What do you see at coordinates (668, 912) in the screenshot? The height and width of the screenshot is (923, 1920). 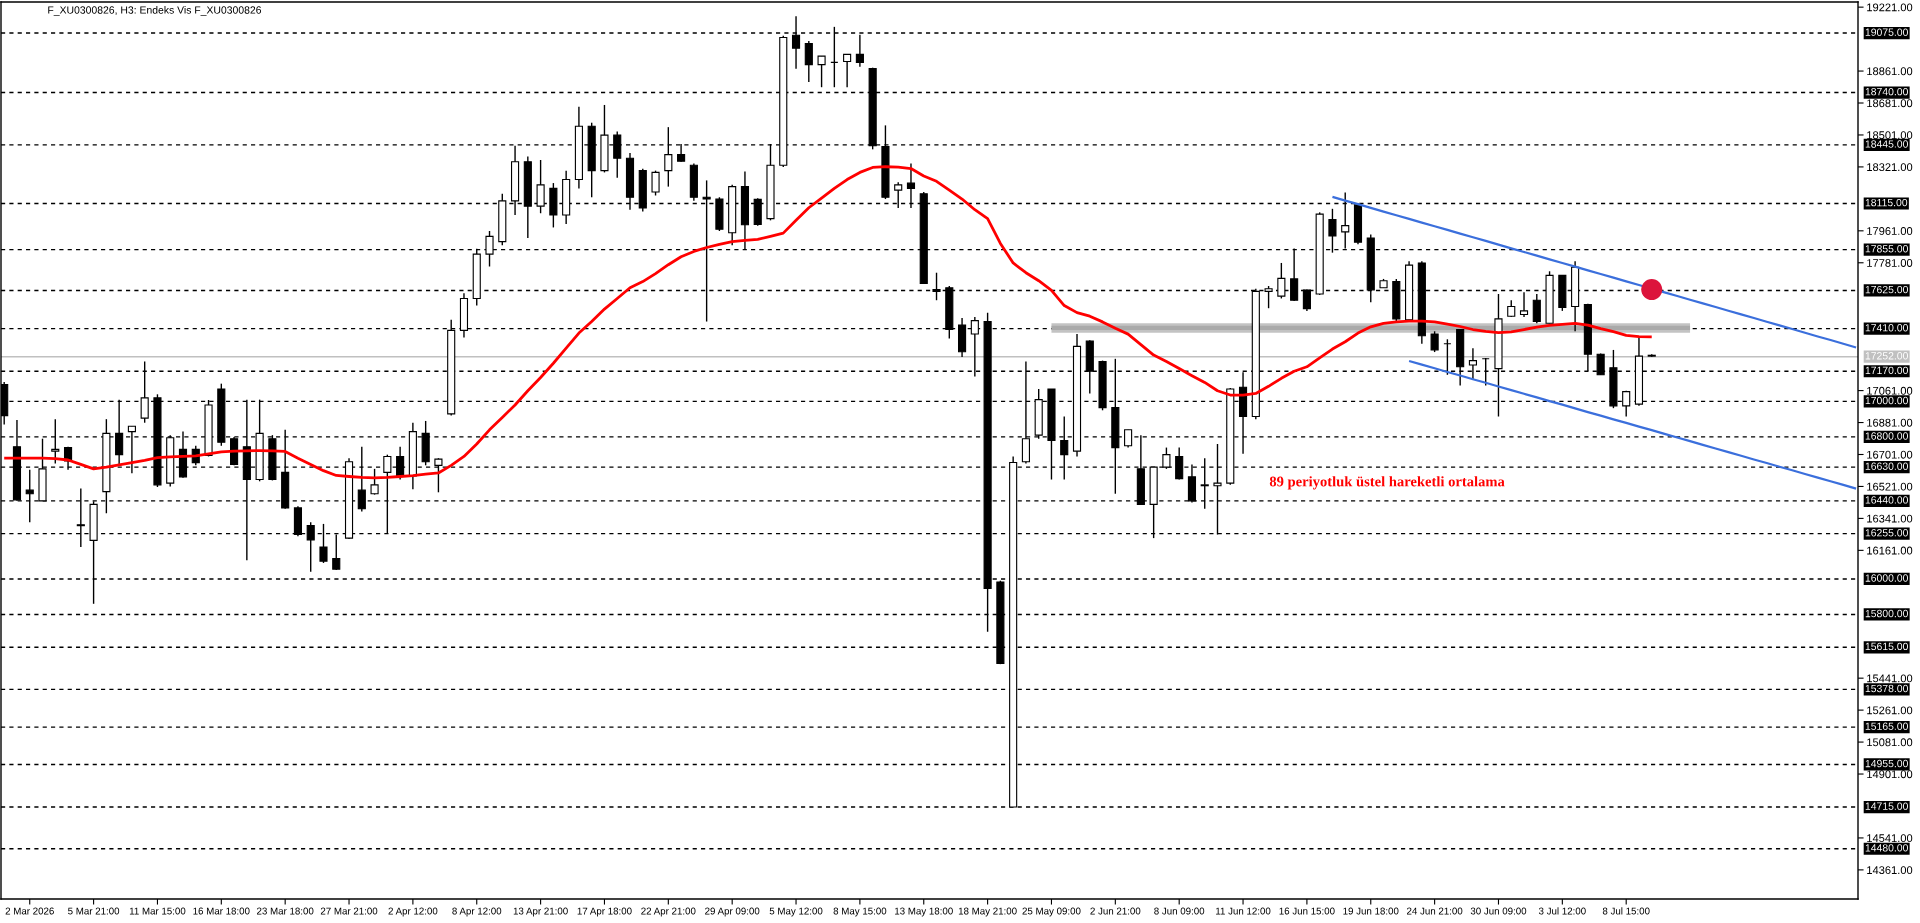 I see `x-tick-label: 22 Apr 21:00` at bounding box center [668, 912].